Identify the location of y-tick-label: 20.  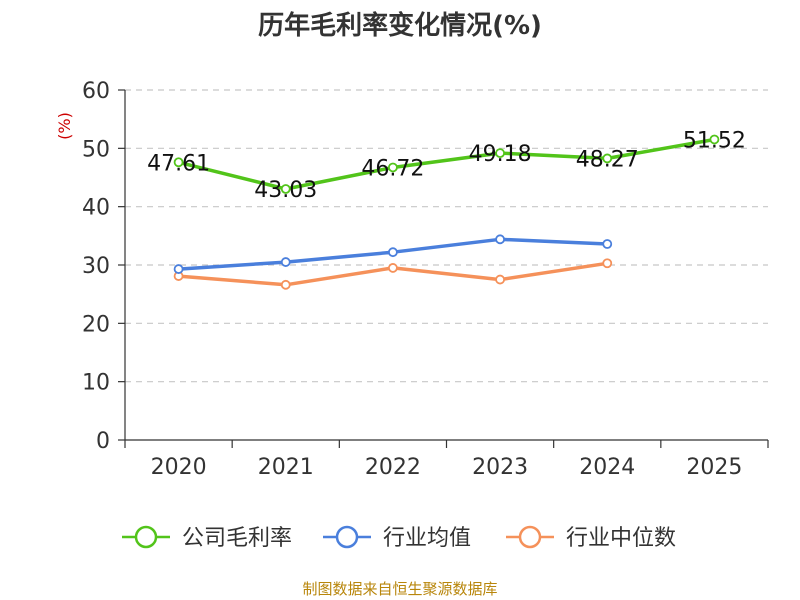
(96, 324).